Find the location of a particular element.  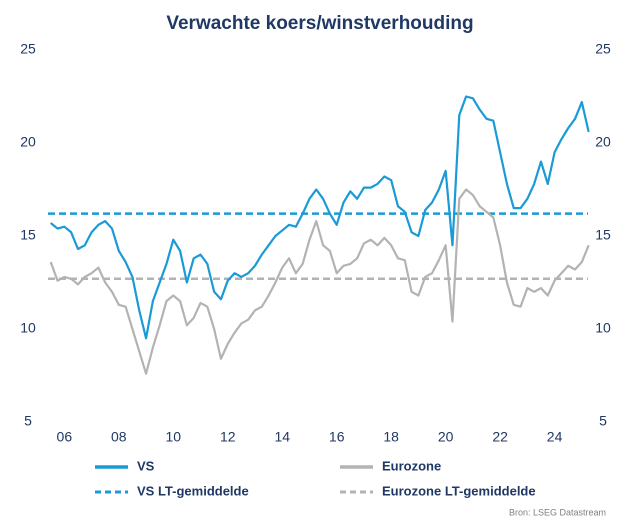

x-tick-label: 18 is located at coordinates (391, 437).